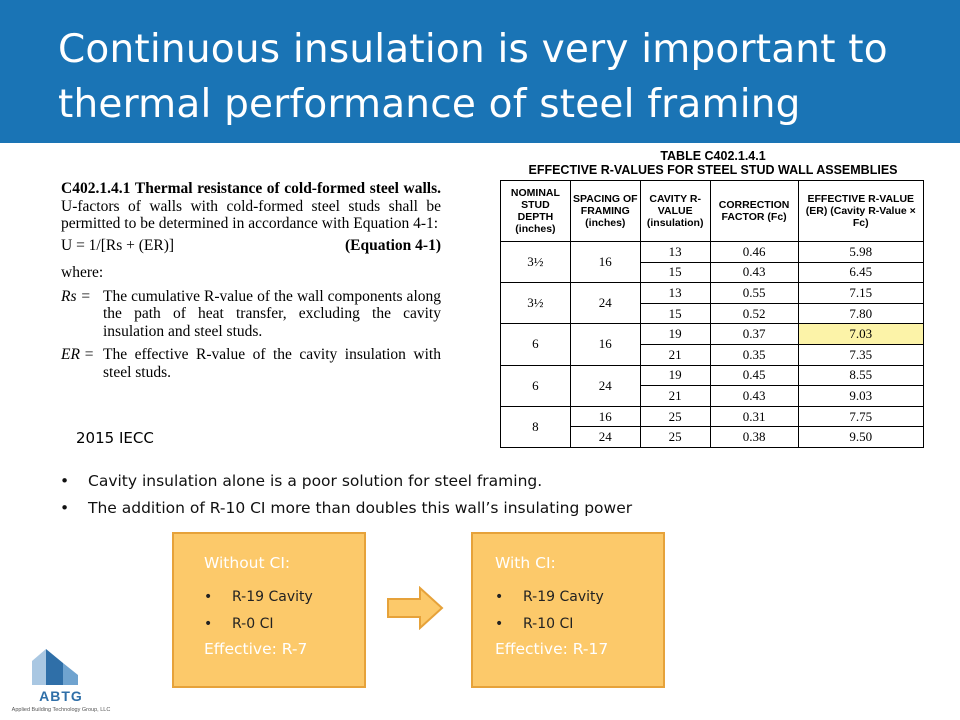 The height and width of the screenshot is (720, 960). Describe the element at coordinates (754, 293) in the screenshot. I see `cell-factor: 0.55` at that location.